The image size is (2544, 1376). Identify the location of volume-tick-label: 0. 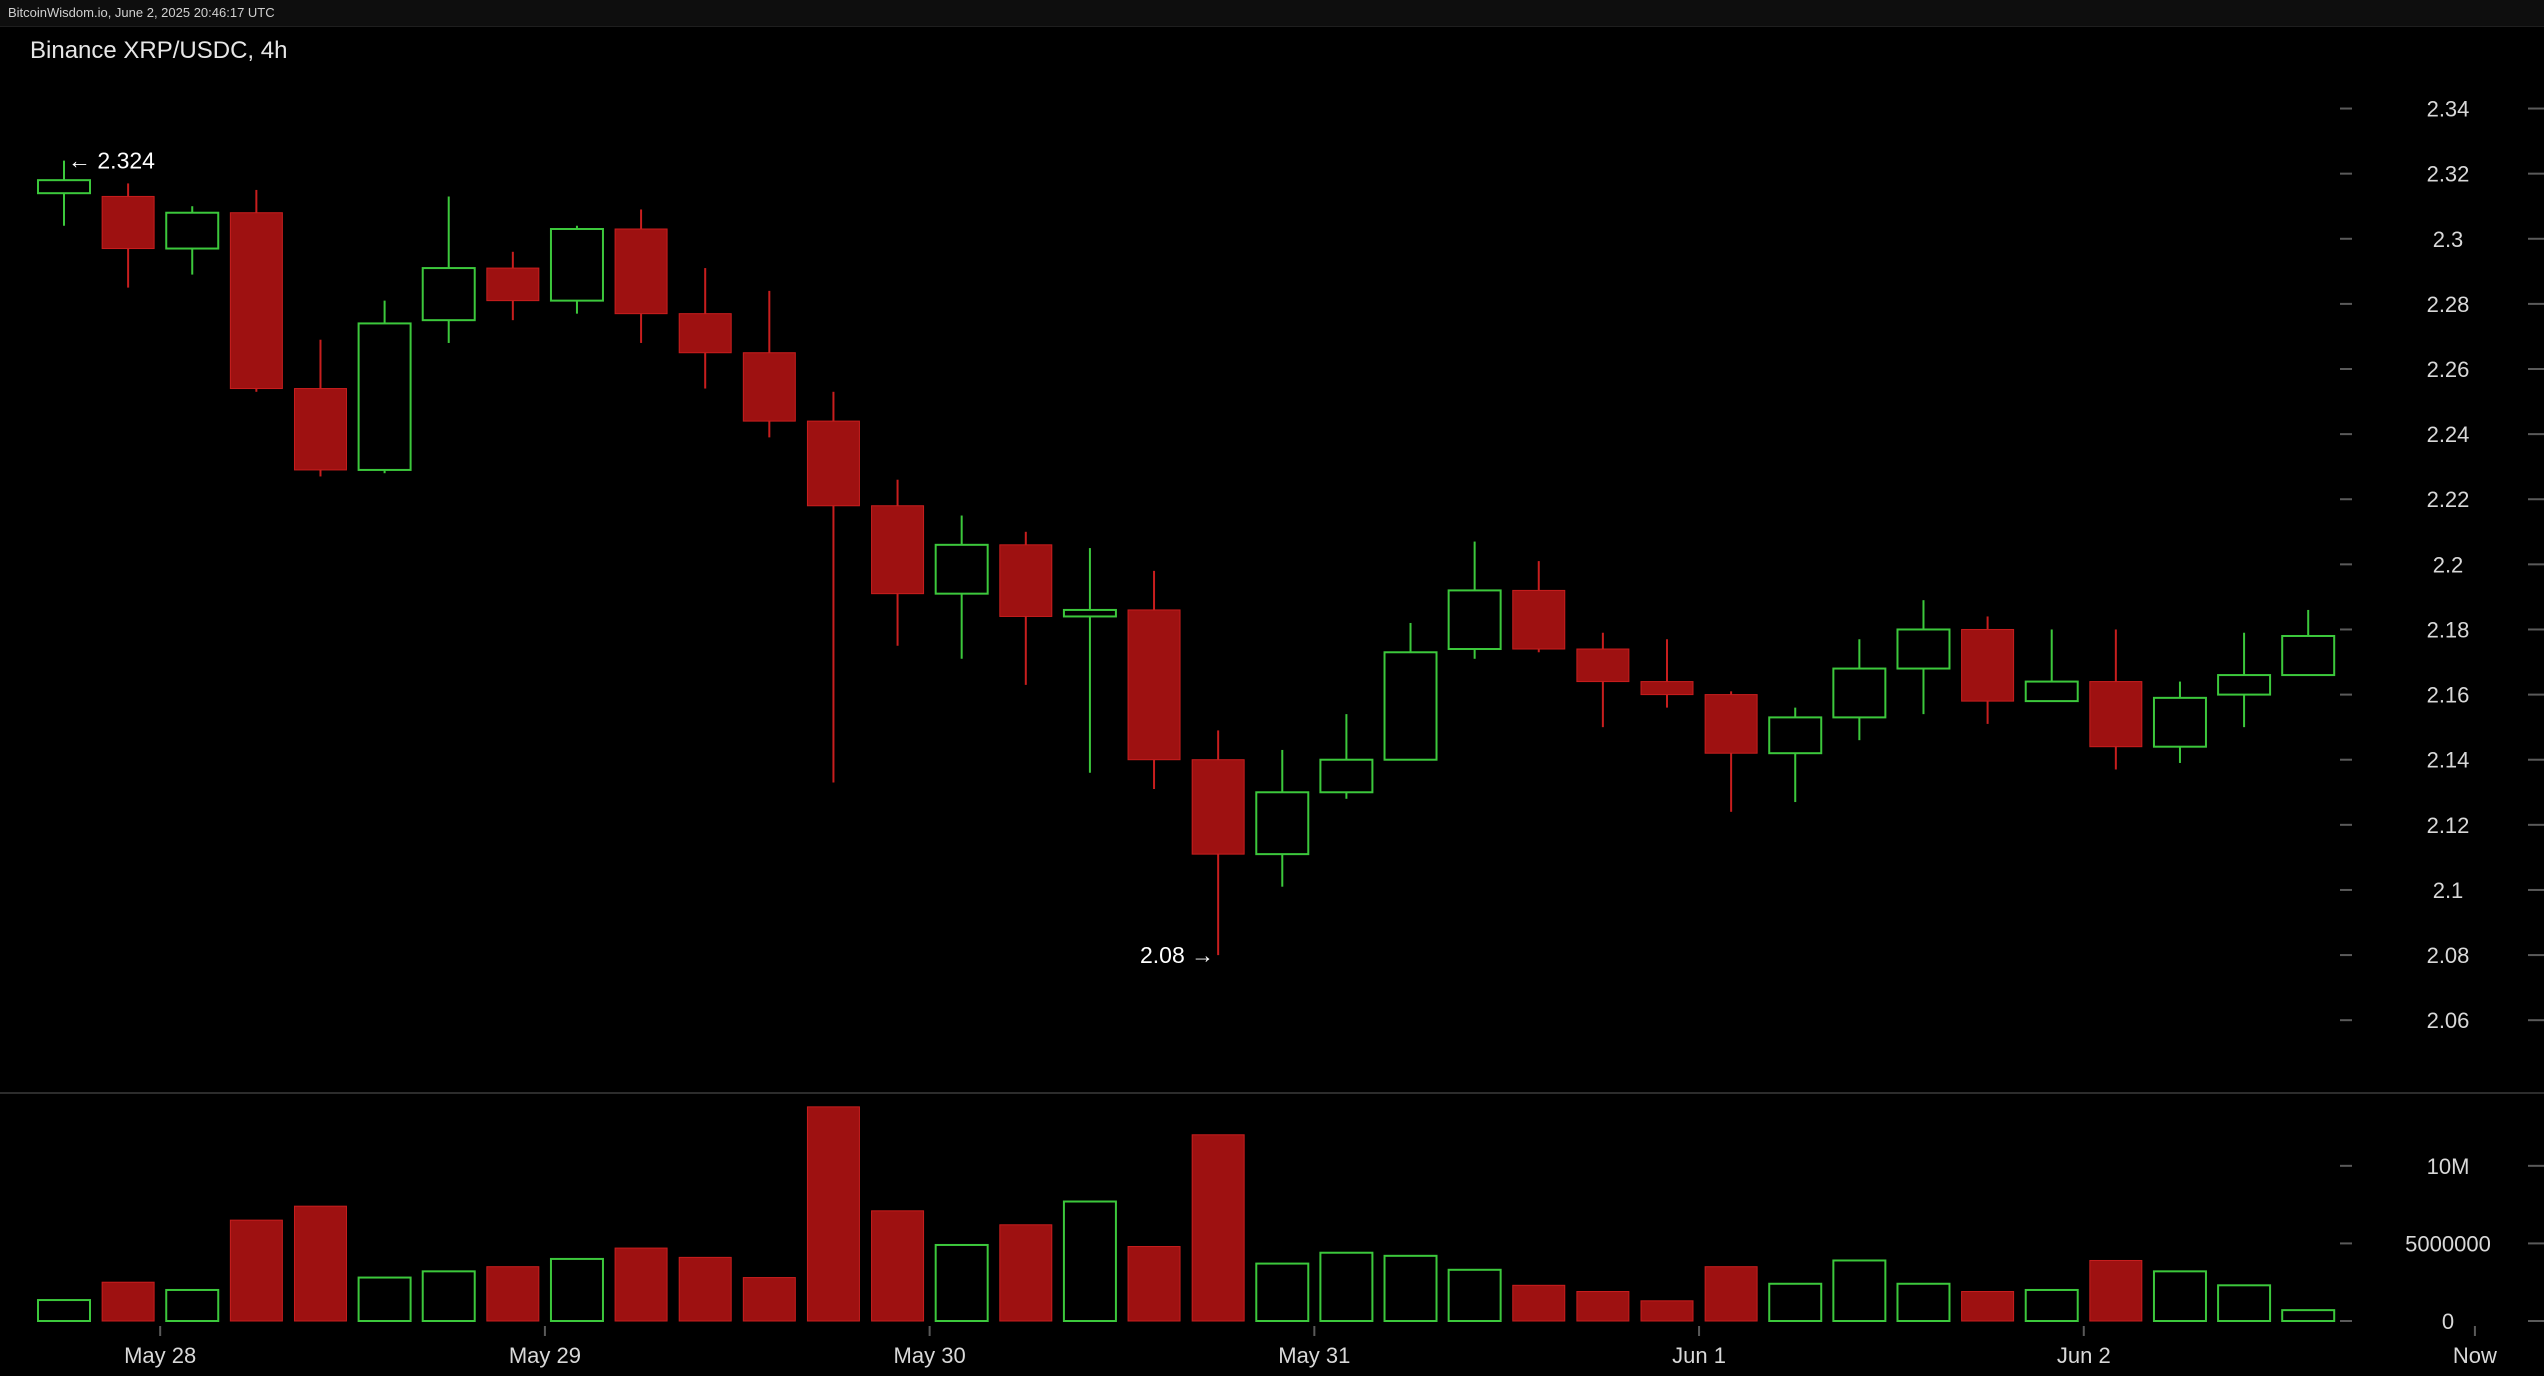
(2448, 1321).